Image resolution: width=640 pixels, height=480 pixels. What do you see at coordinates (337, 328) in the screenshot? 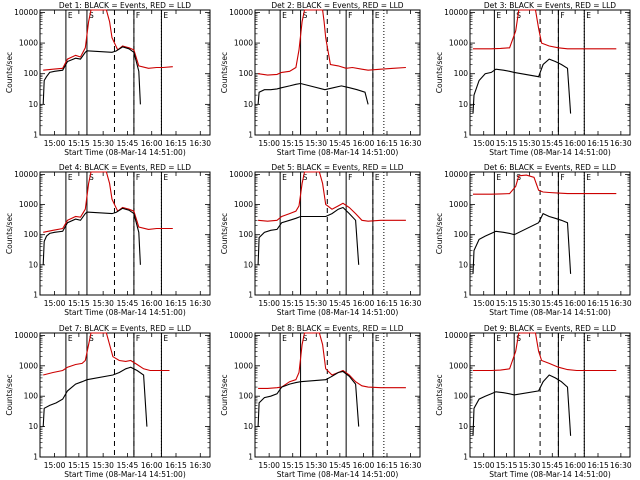
I see `chart-title: Det 8: BLACK = Events, RED = LLD` at bounding box center [337, 328].